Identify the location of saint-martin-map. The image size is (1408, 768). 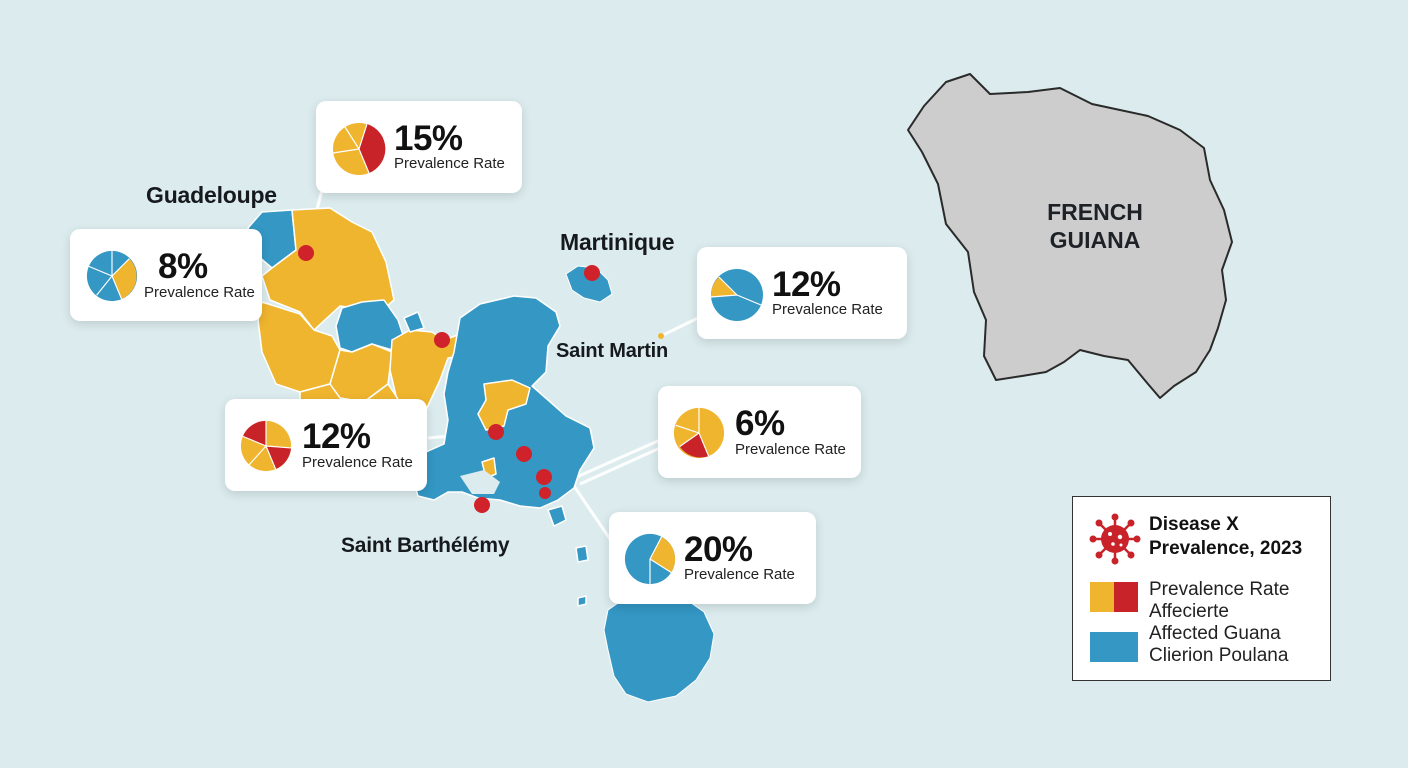
(659, 648).